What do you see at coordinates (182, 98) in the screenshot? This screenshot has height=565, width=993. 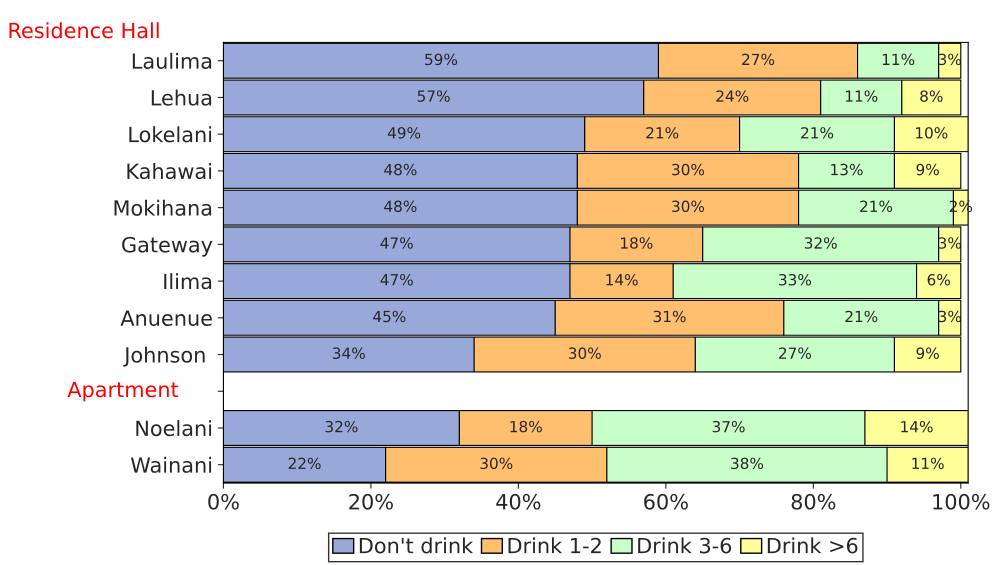 I see `y-tick-label: Lehua` at bounding box center [182, 98].